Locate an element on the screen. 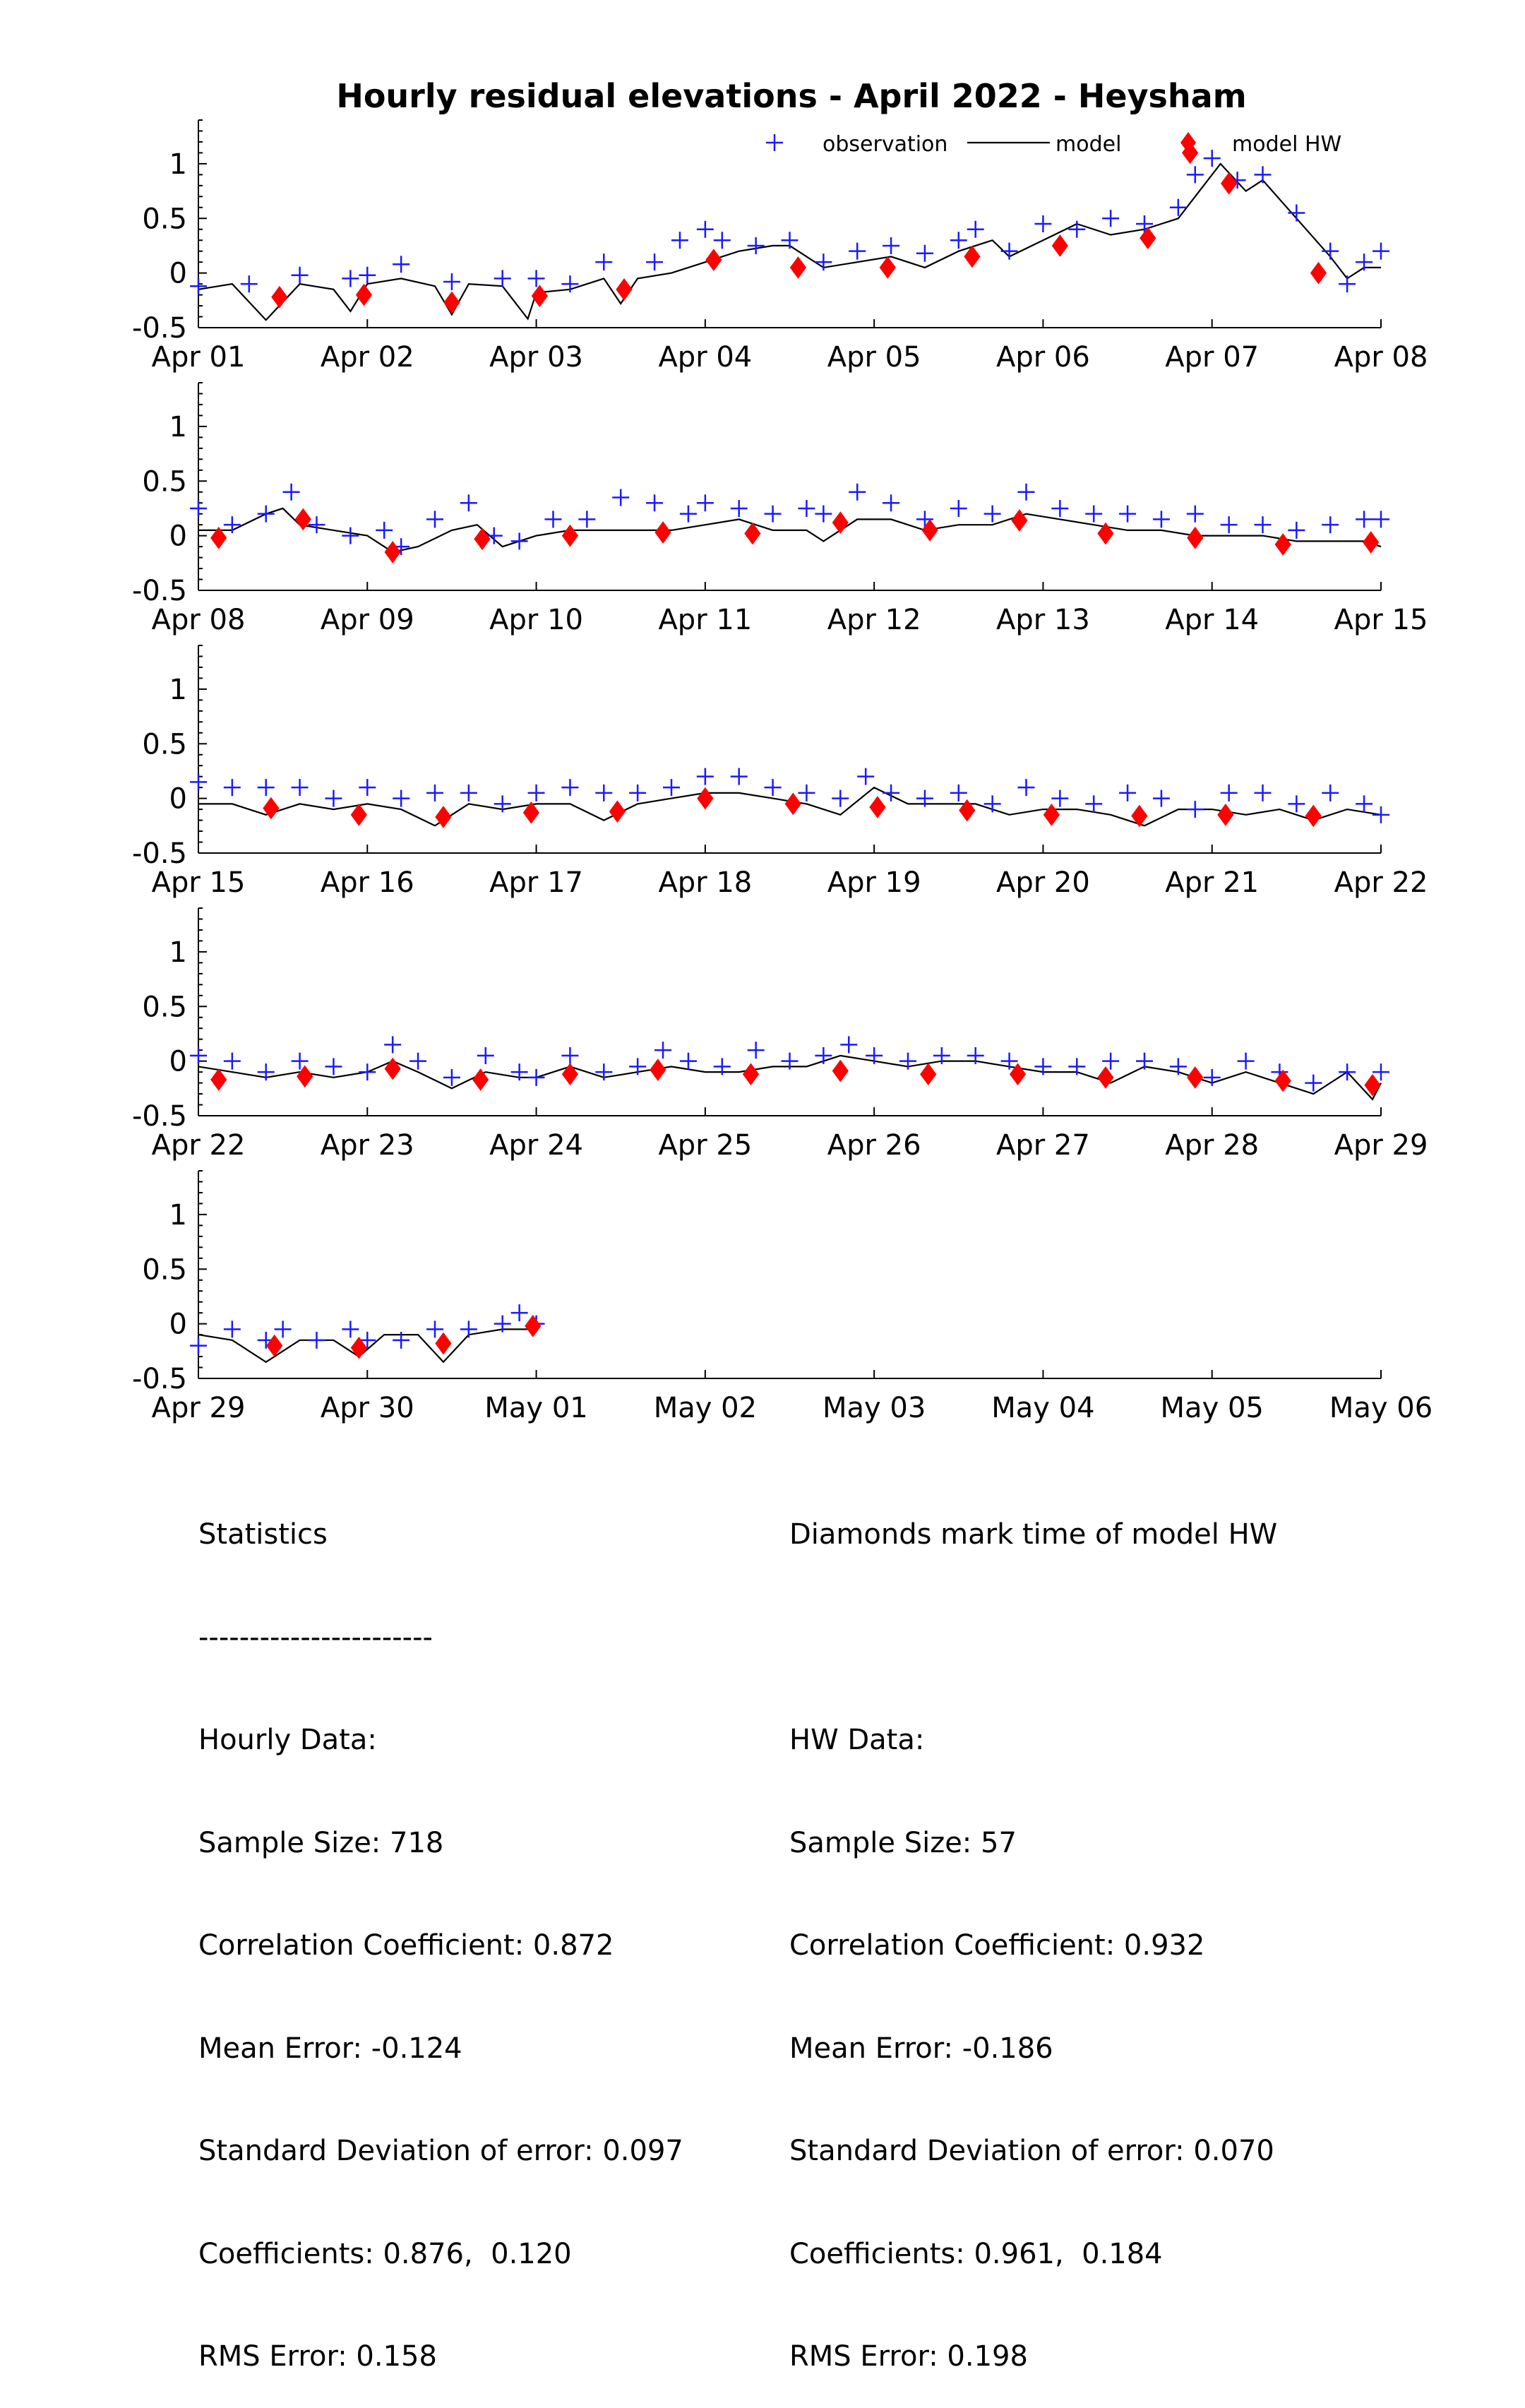 The image size is (1525, 2408). x-tick-label: Apr 08 is located at coordinates (199, 620).